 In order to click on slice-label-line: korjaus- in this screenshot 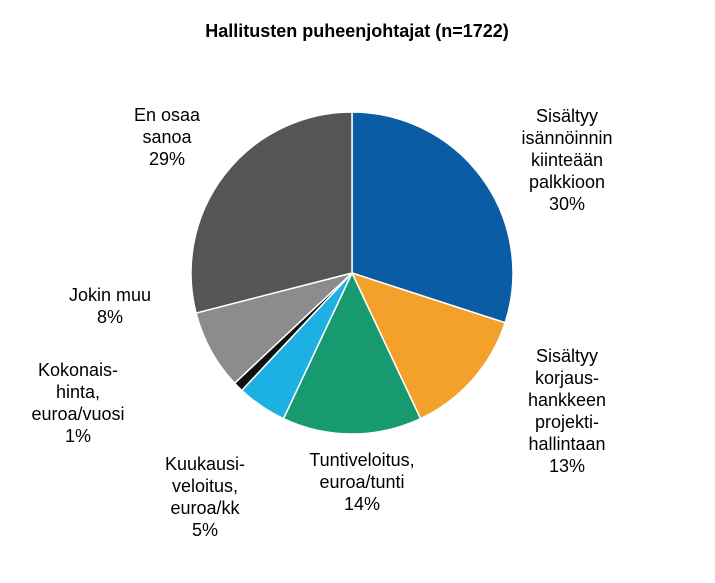, I will do `click(567, 378)`.